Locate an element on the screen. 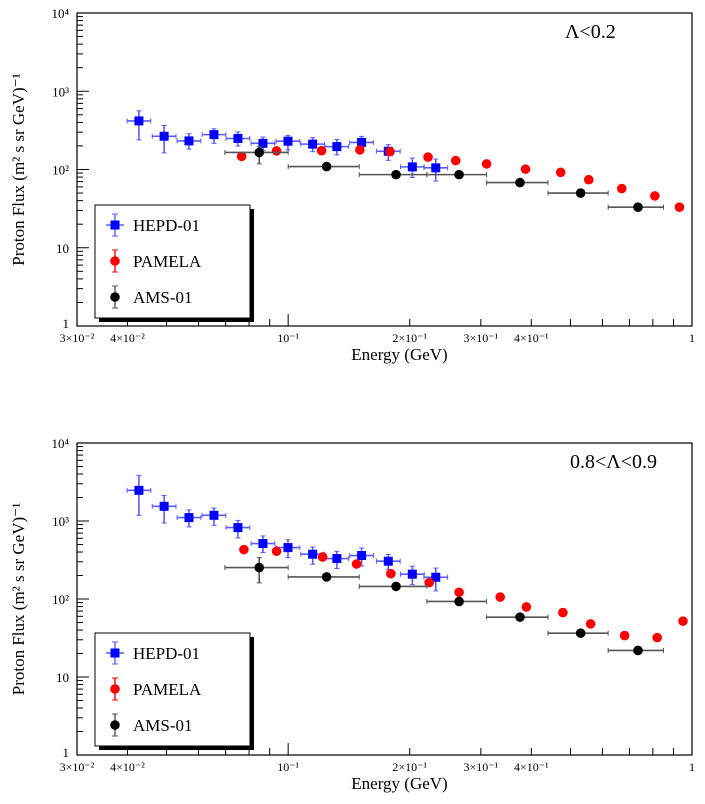  x-tick-label: 4×10⁻² is located at coordinates (127, 767).